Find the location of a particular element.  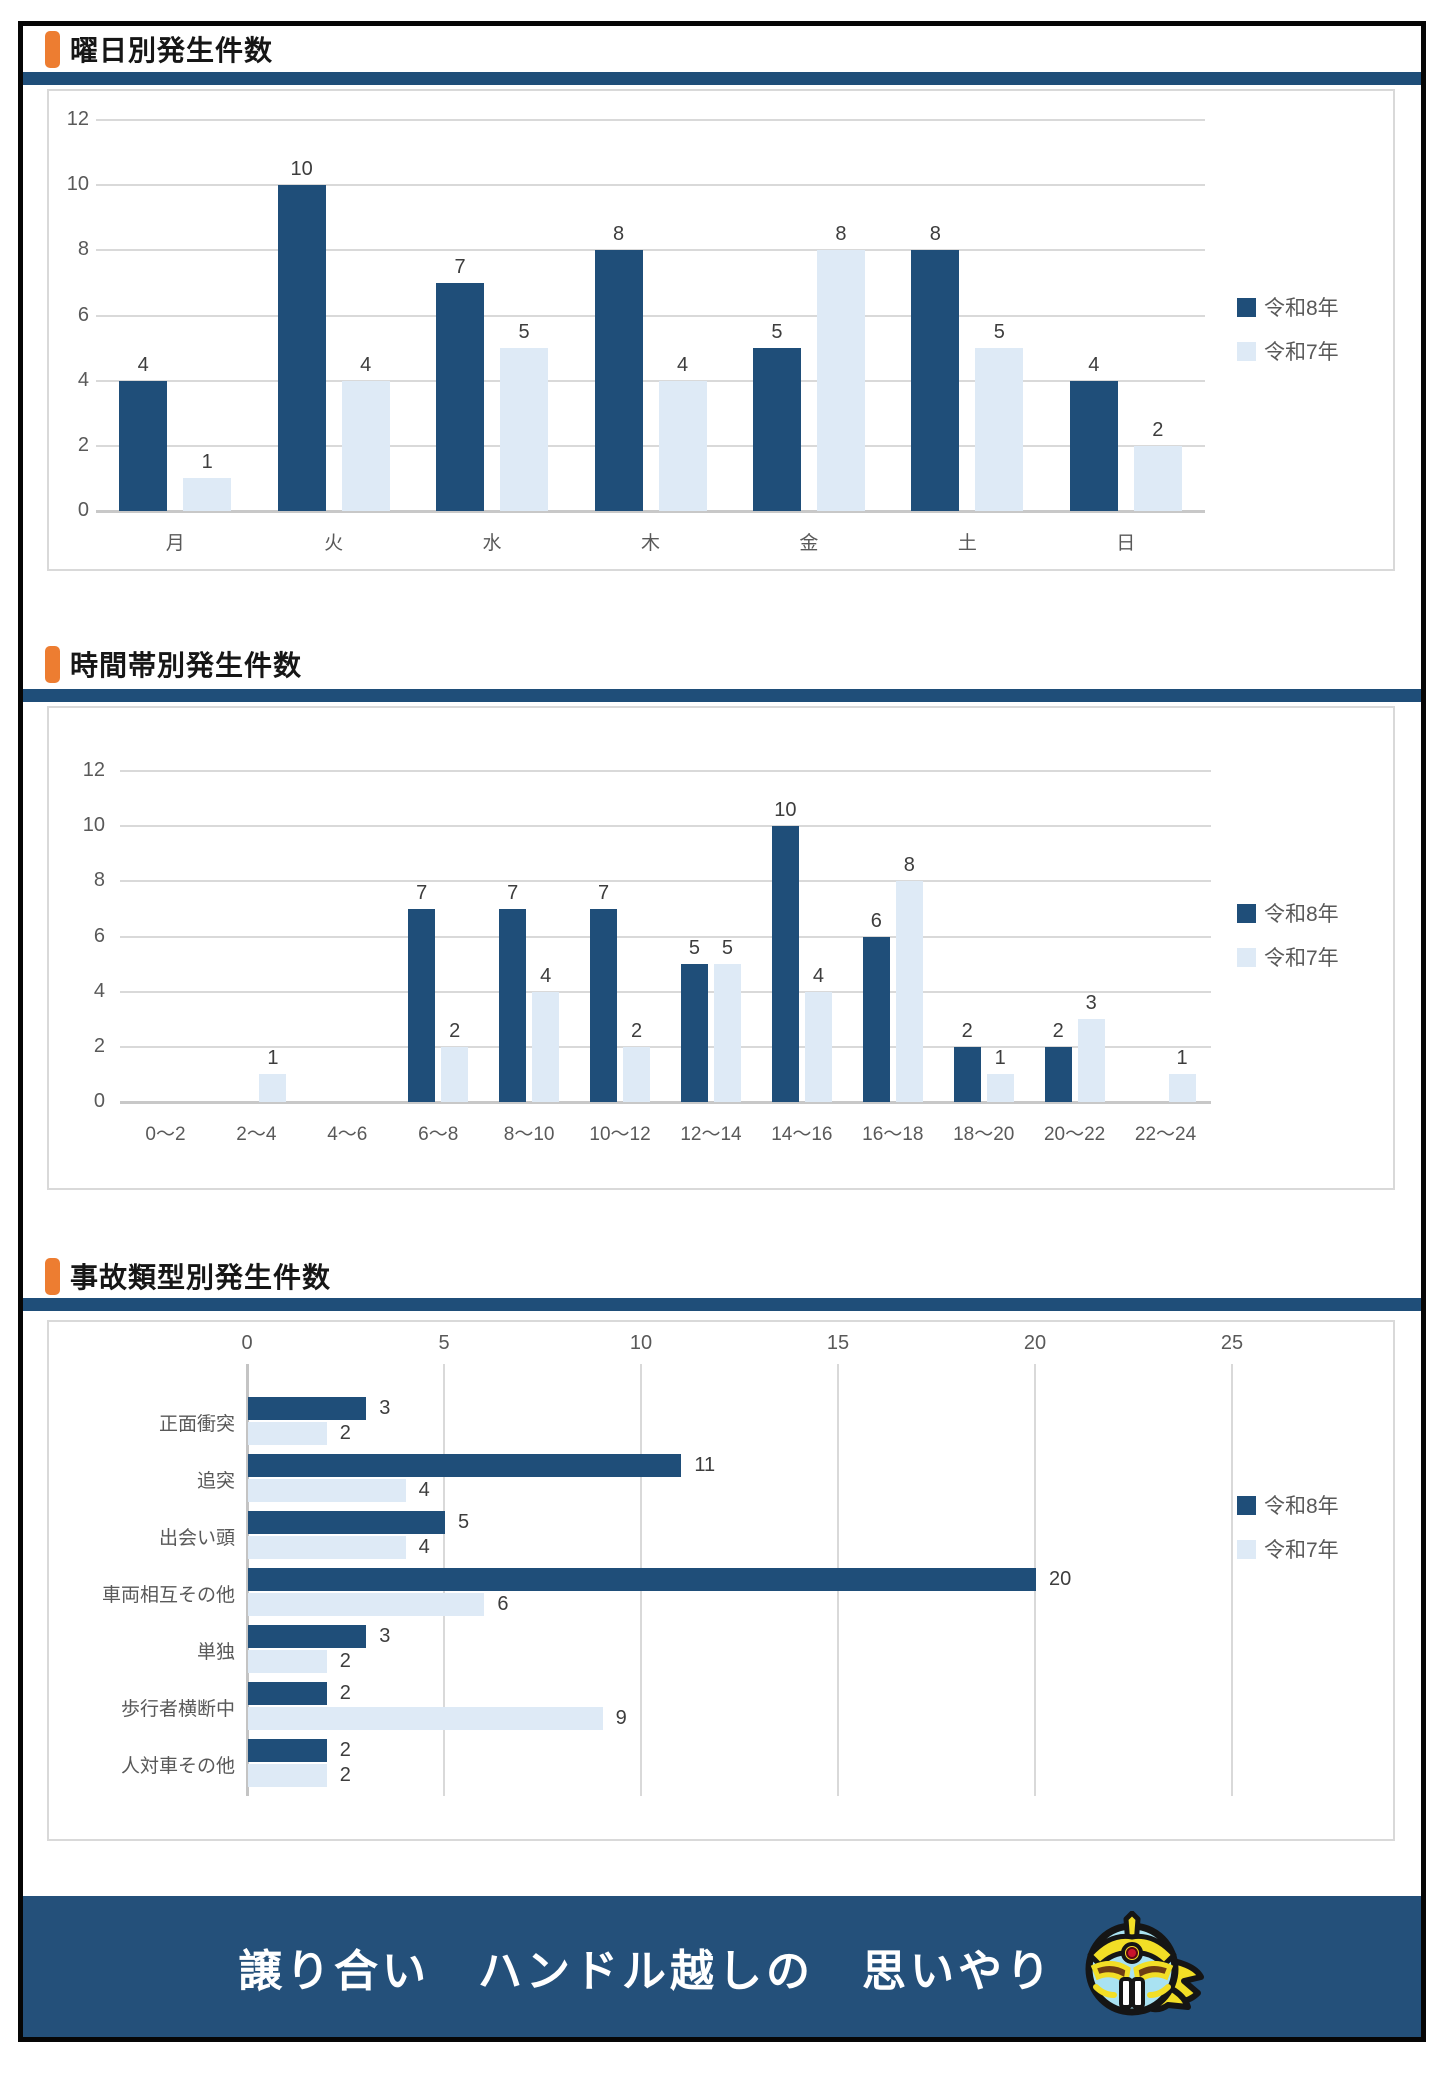

x-axis-category: 12〜14 is located at coordinates (711, 1134).